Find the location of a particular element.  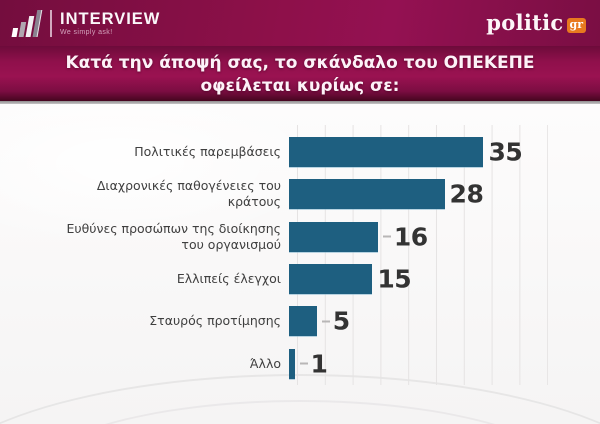

question-line-2: οφείλεται κυρίως σε: is located at coordinates (300, 86).